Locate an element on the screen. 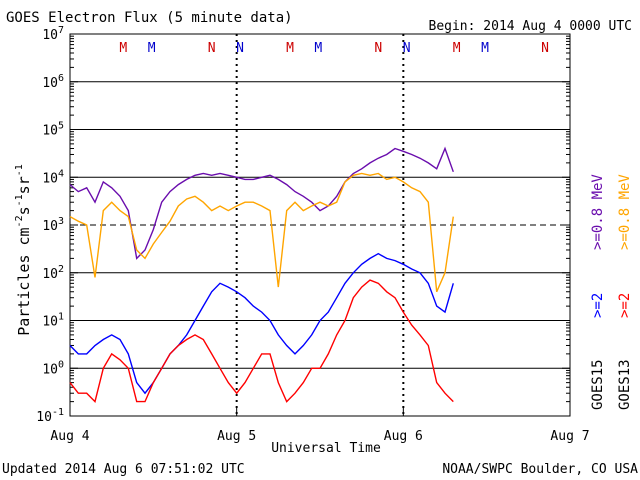  legend-entry: GOES15 is located at coordinates (598, 384).